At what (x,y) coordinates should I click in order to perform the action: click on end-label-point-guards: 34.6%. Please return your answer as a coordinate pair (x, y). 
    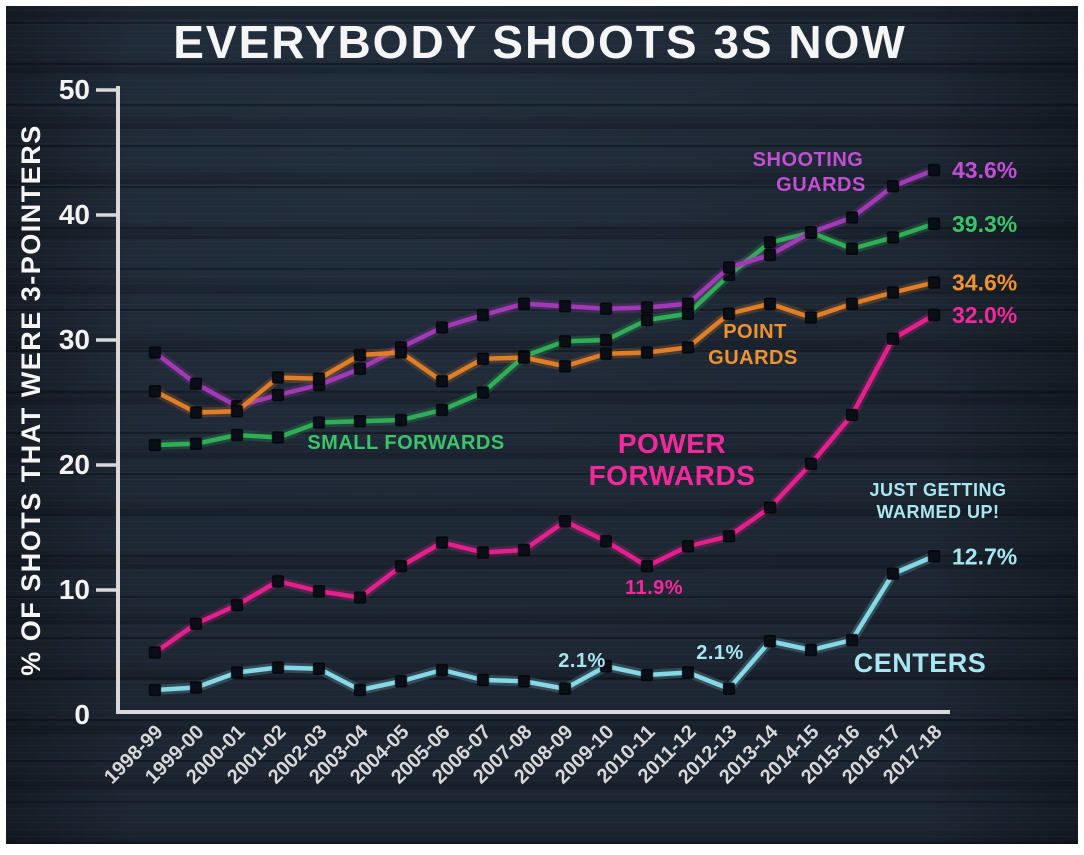
    Looking at the image, I should click on (984, 283).